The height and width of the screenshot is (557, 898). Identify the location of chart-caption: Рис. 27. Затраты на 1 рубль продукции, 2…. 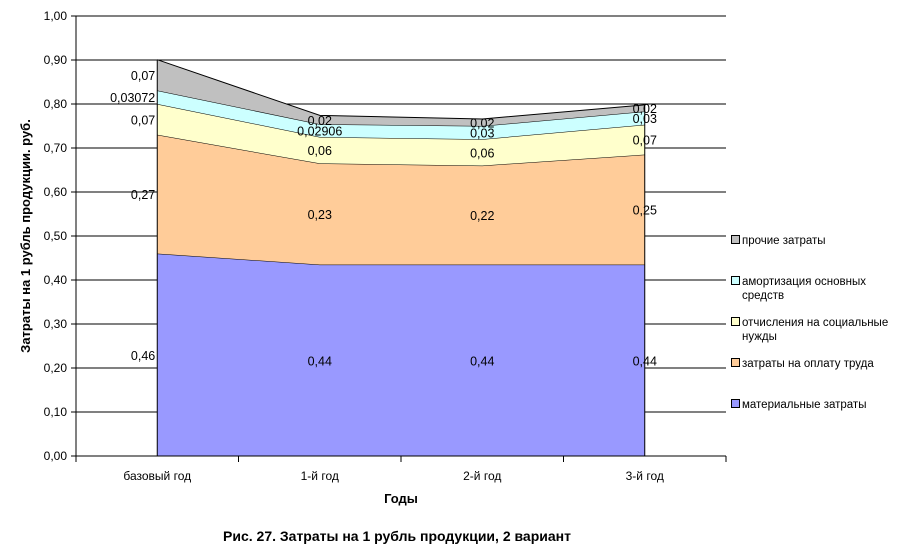
(397, 536).